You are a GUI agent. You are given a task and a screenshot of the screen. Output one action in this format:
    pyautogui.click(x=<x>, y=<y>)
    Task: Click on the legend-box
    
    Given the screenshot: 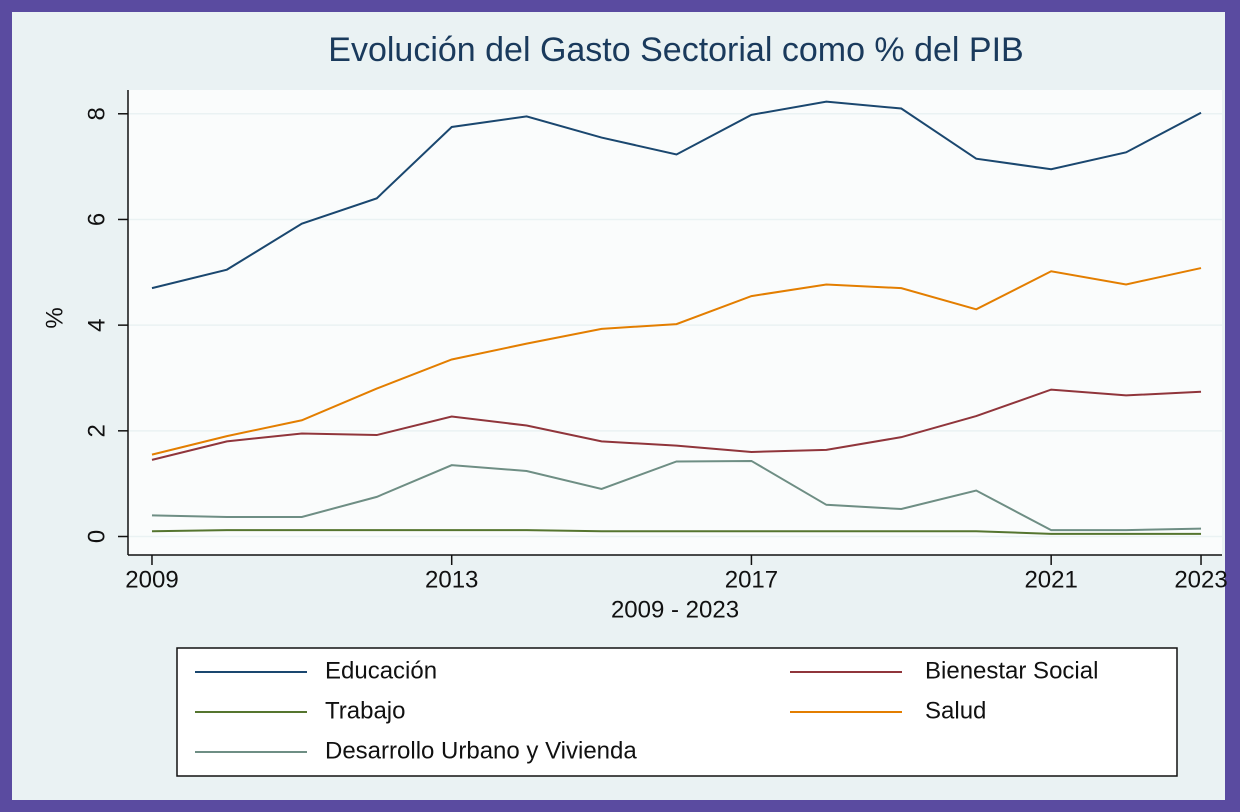 What is the action you would take?
    pyautogui.click(x=677, y=712)
    